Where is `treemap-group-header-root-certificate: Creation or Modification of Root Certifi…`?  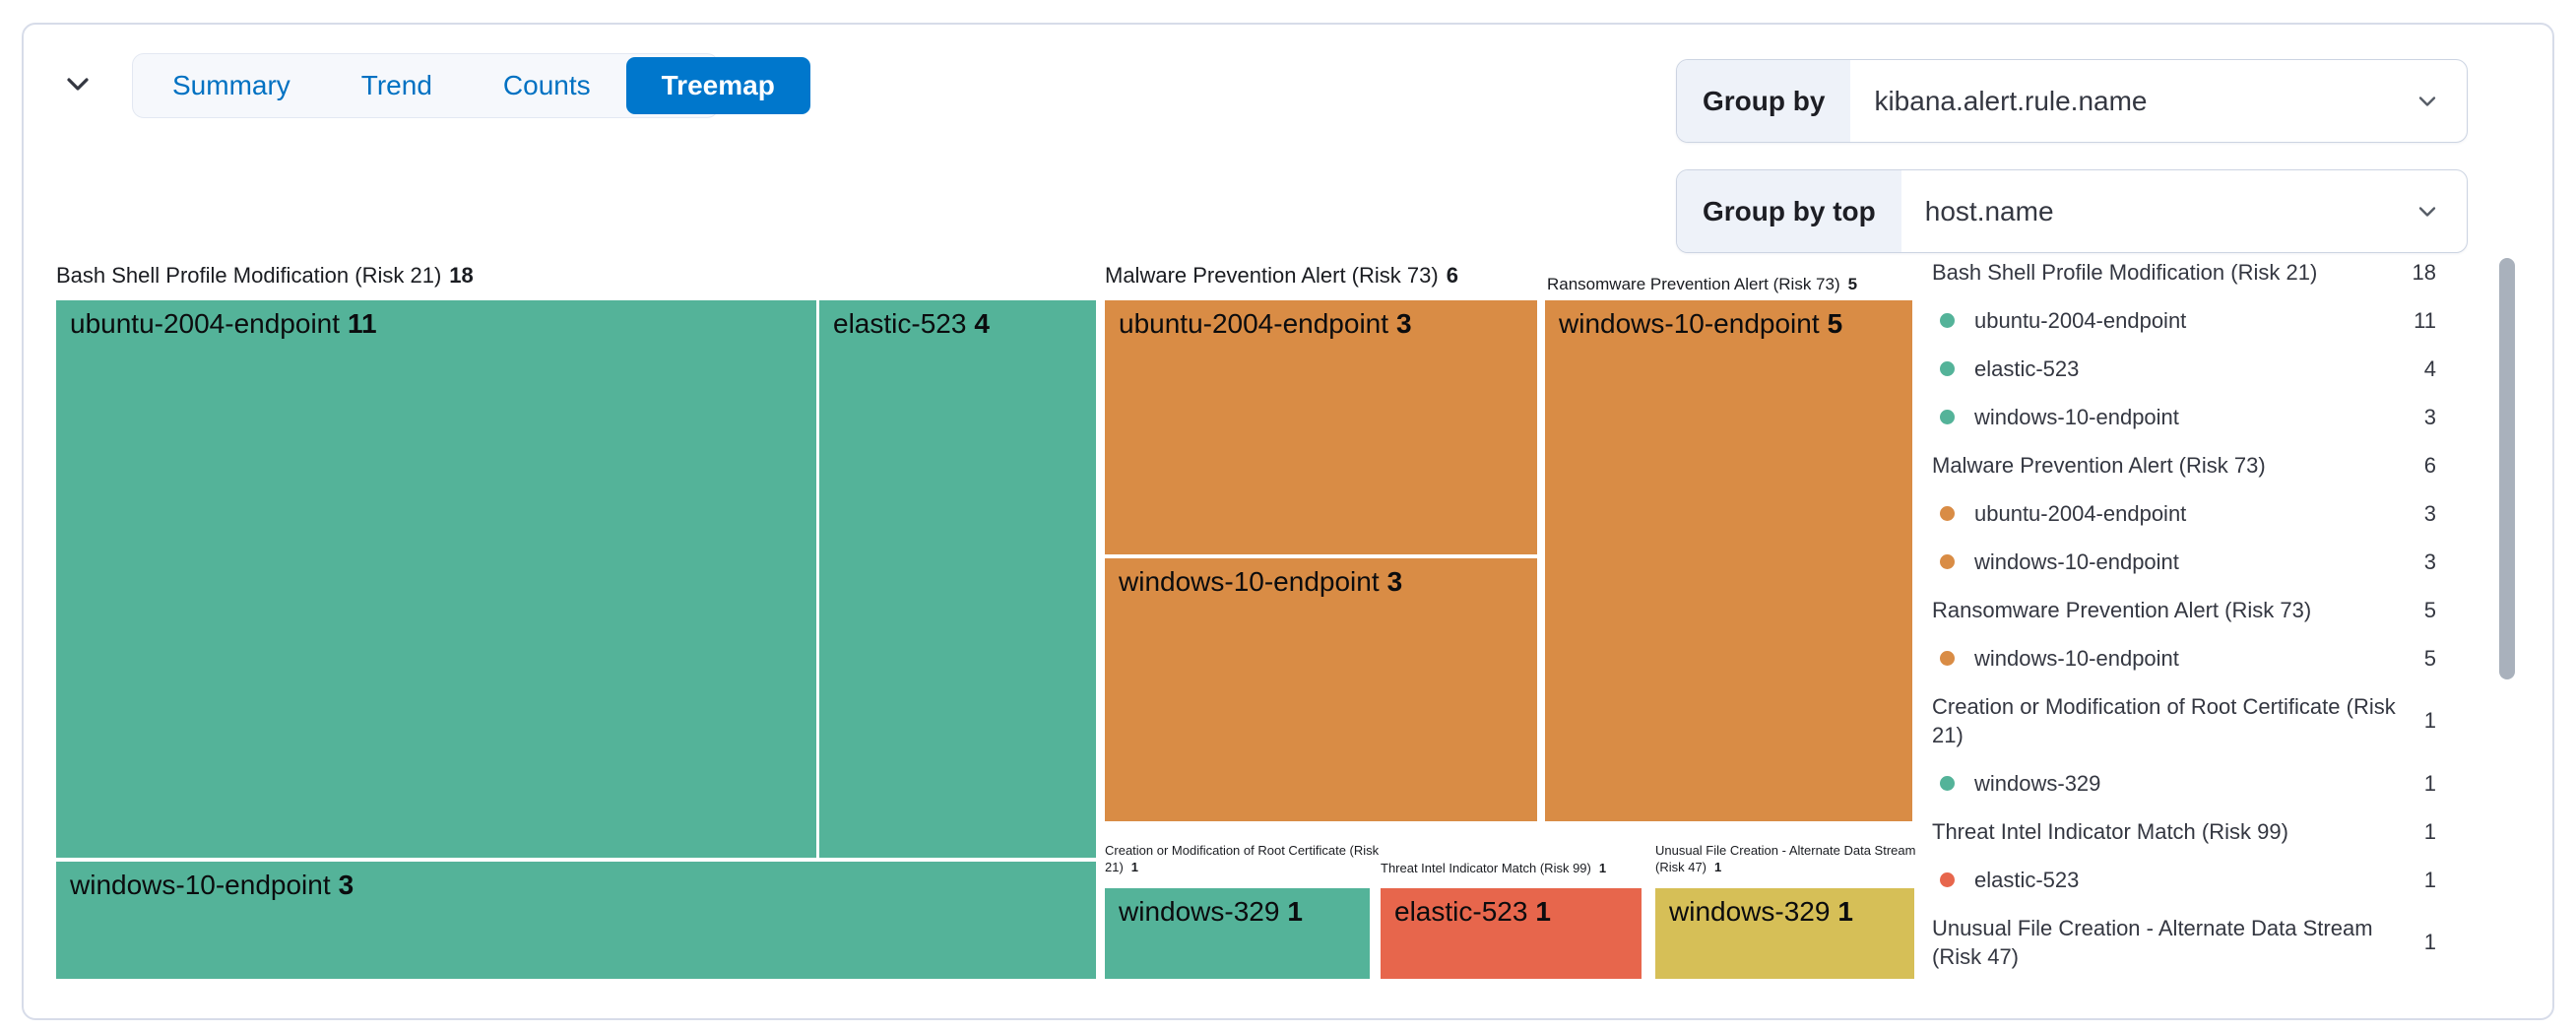
treemap-group-header-root-certificate: Creation or Modification of Root Certifi… is located at coordinates (1242, 858).